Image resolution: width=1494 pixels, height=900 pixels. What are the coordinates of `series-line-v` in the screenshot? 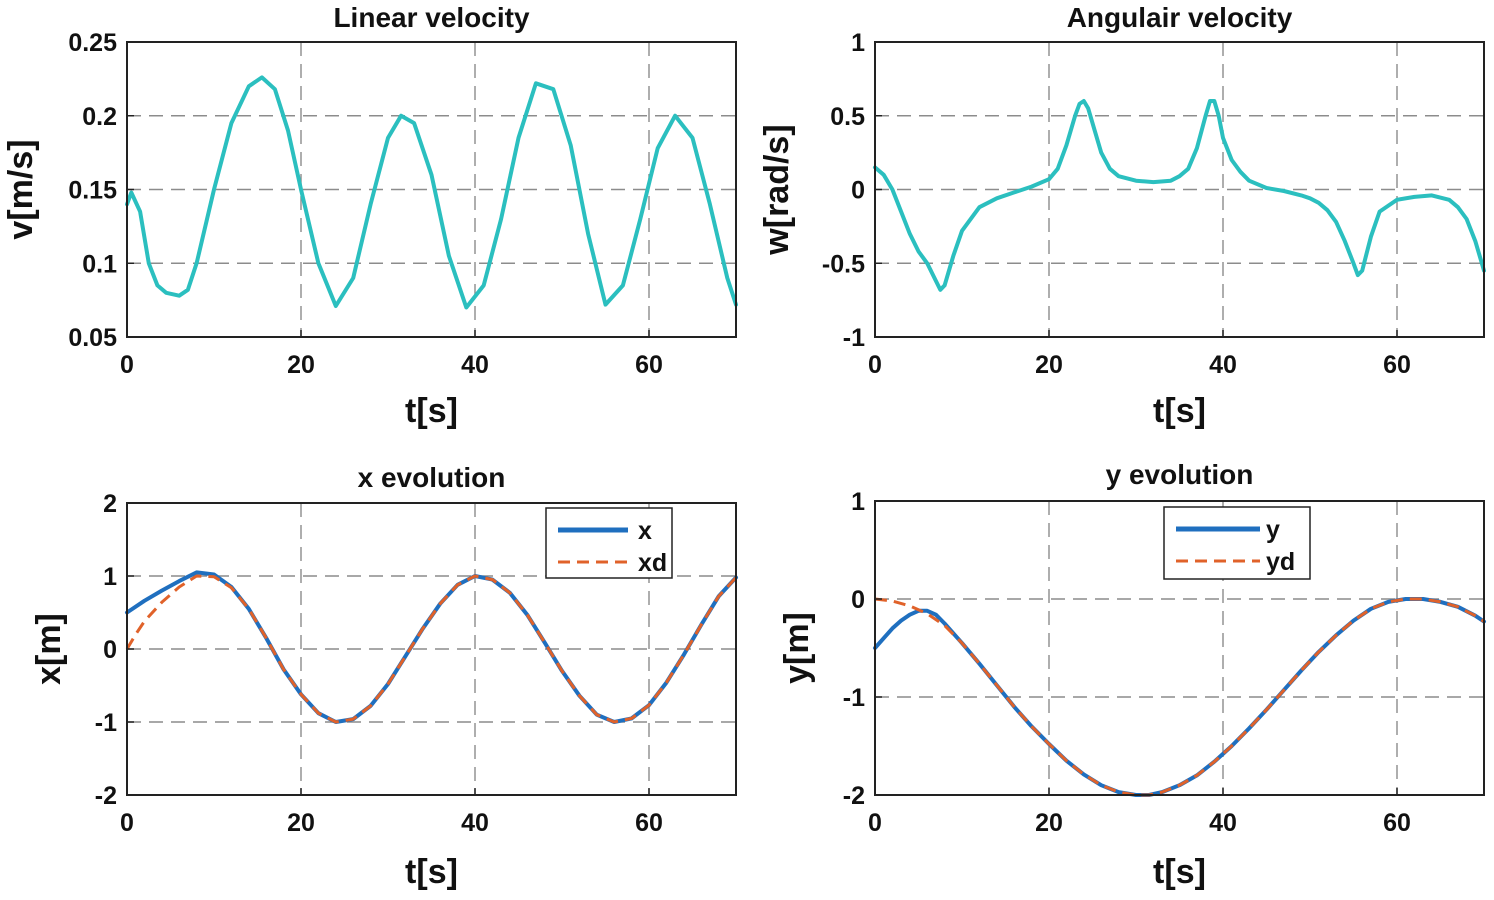 It's located at (431, 192).